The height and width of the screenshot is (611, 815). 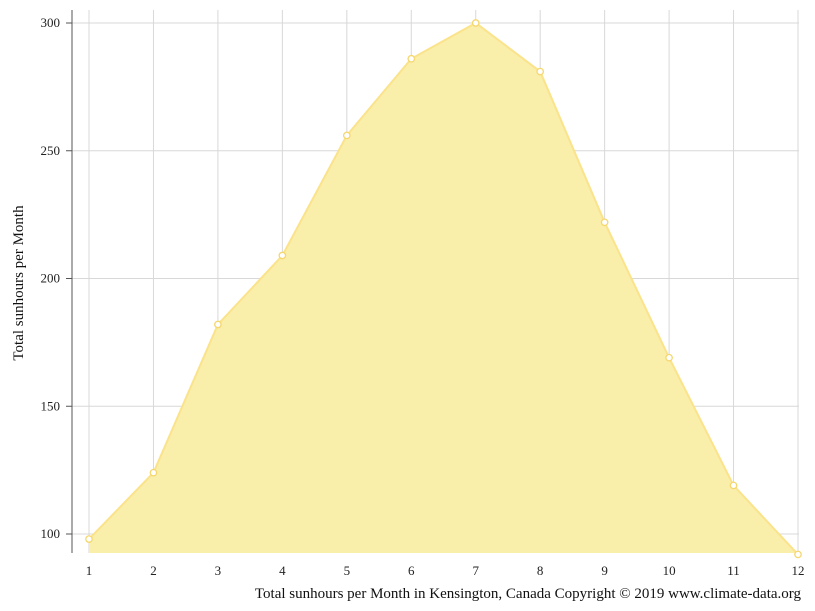 I want to click on x-tick-label-3: 3, so click(x=218, y=570).